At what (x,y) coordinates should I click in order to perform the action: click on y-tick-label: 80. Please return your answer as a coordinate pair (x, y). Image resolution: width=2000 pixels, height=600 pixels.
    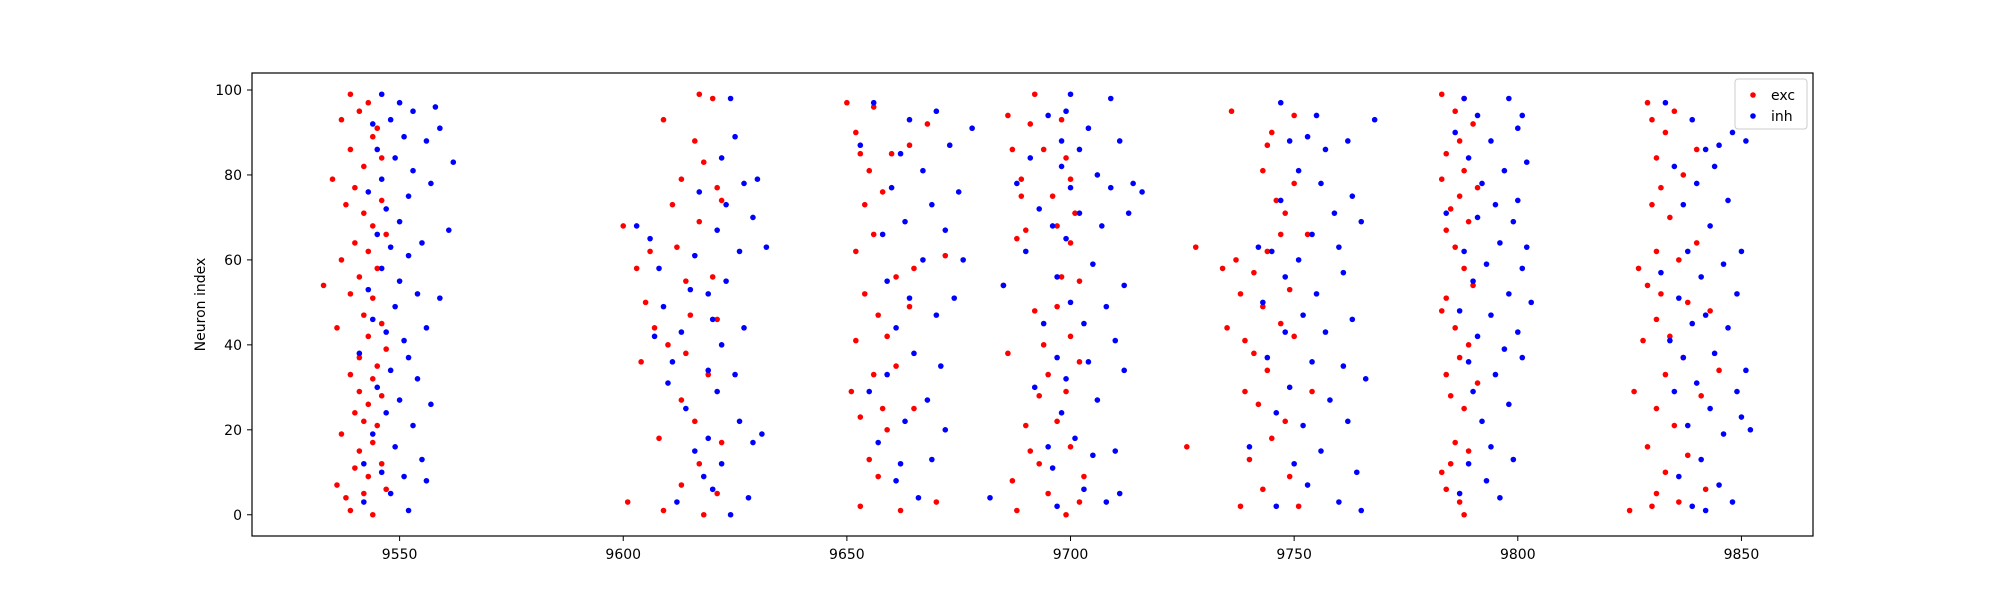
    Looking at the image, I should click on (233, 176).